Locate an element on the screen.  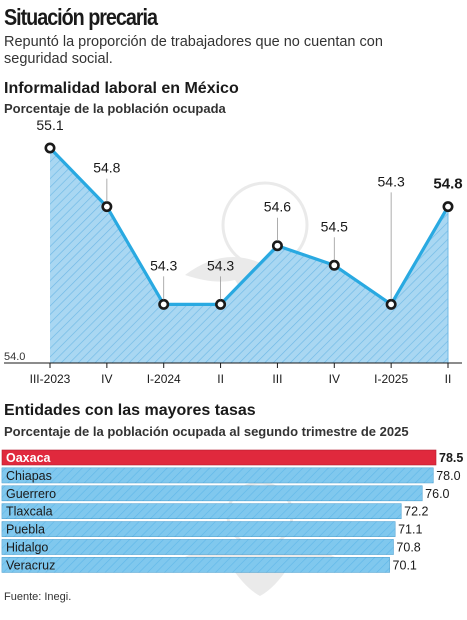
bar-category-label: Oaxaca is located at coordinates (29, 458).